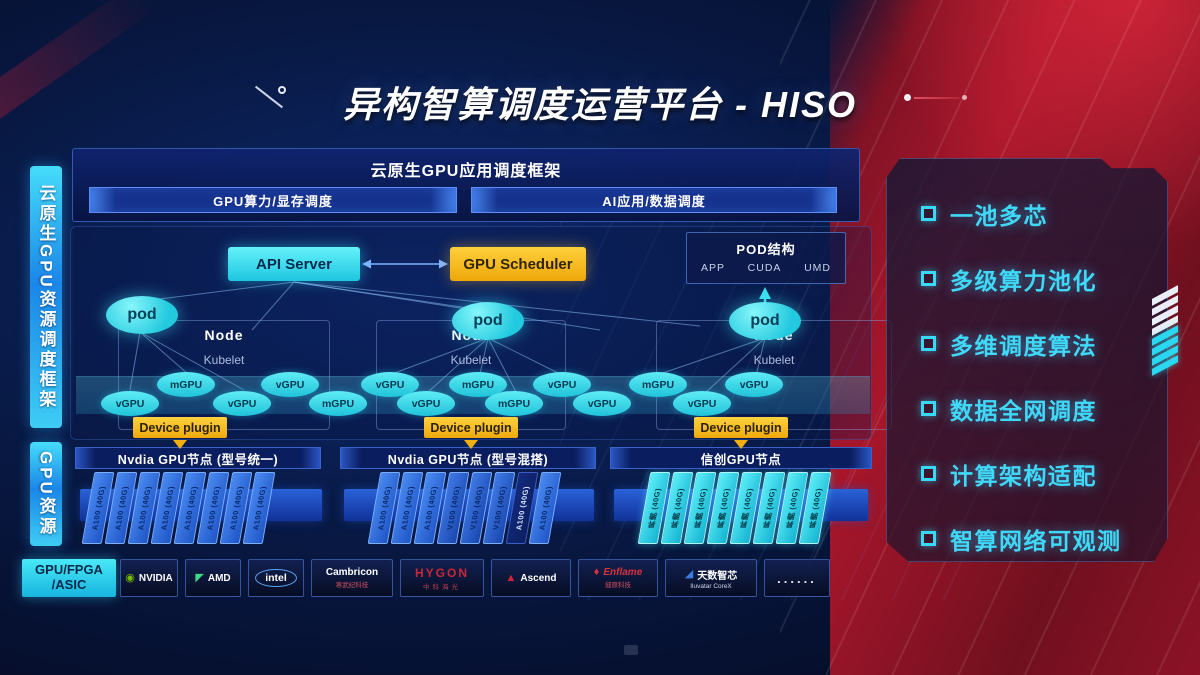 The width and height of the screenshot is (1200, 675). I want to click on gpu-scheduler-box: GPU Scheduler, so click(518, 264).